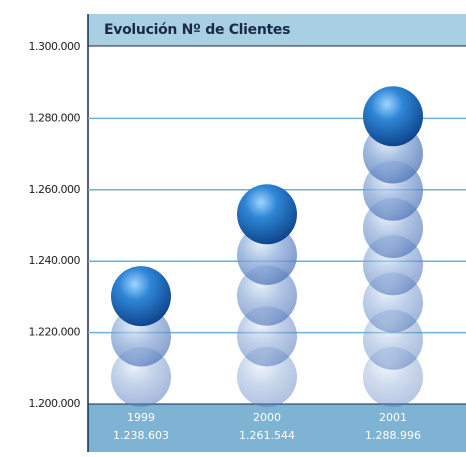 This screenshot has width=466, height=457. I want to click on value-label: 1.261.544, so click(267, 435).